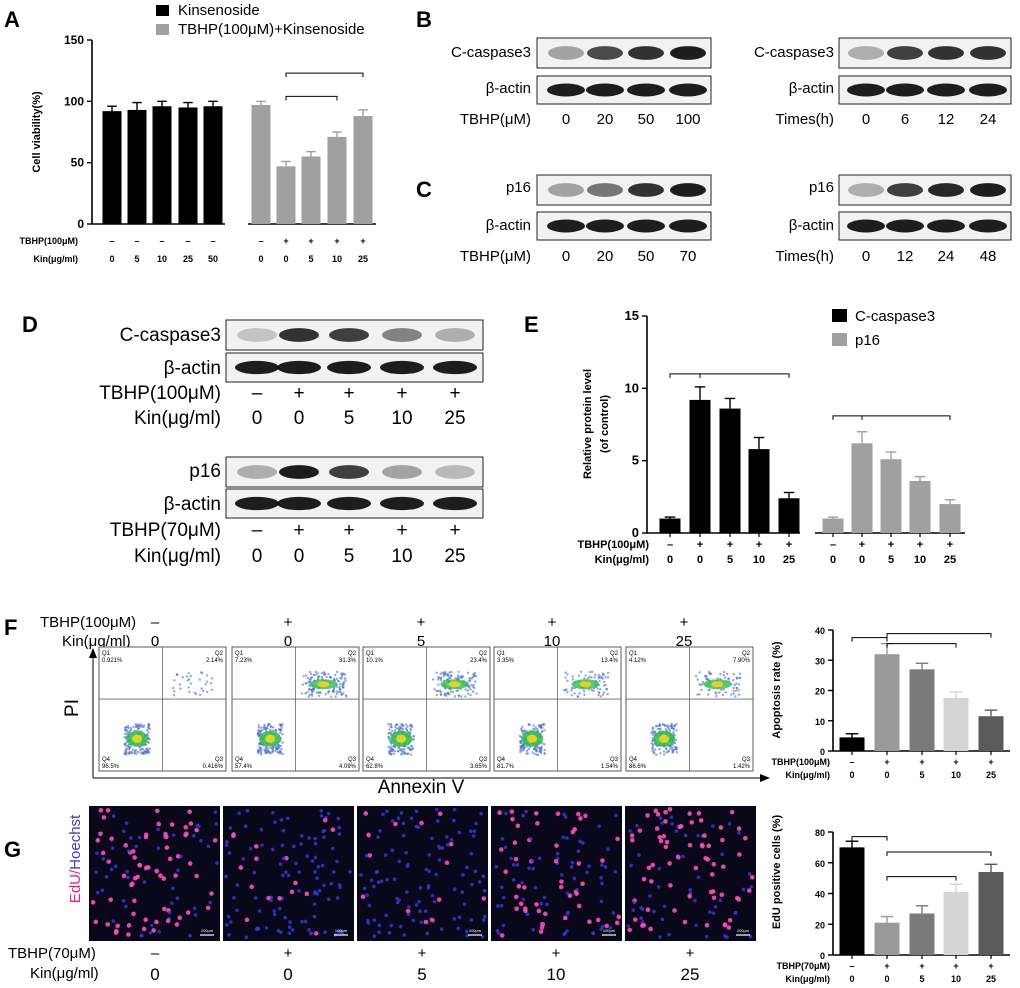 This screenshot has height=988, width=1020. Describe the element at coordinates (803, 966) in the screenshot. I see `tbhp-row-label: TBHP(70μM)` at that location.